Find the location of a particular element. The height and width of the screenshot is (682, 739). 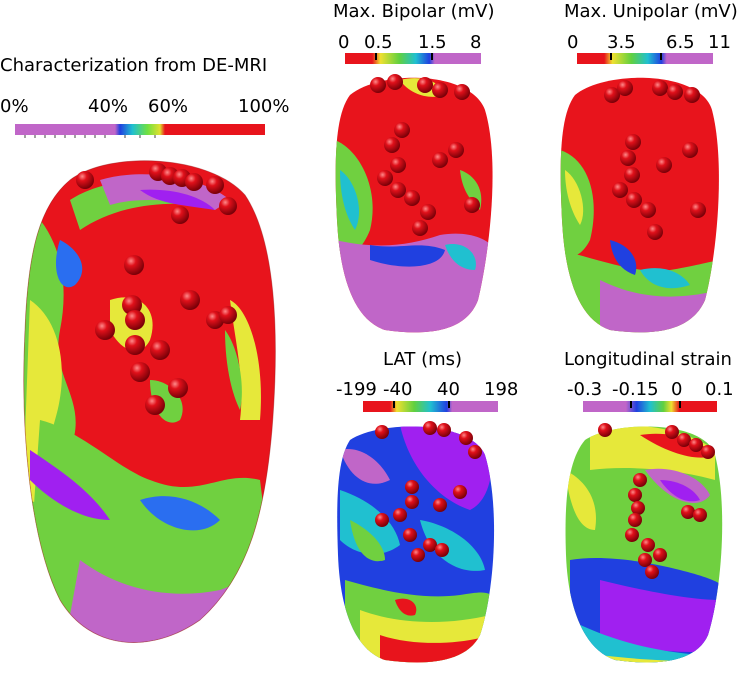

lat-tick-1: -40 is located at coordinates (398, 389).